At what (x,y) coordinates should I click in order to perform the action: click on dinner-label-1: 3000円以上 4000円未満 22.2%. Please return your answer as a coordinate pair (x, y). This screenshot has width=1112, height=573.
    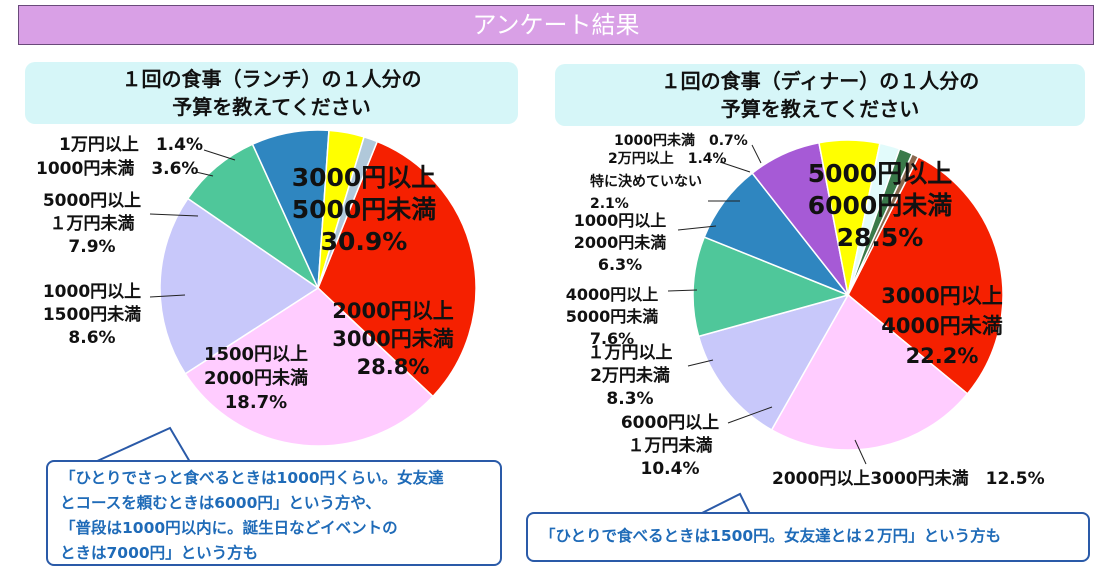
    Looking at the image, I should click on (941, 326).